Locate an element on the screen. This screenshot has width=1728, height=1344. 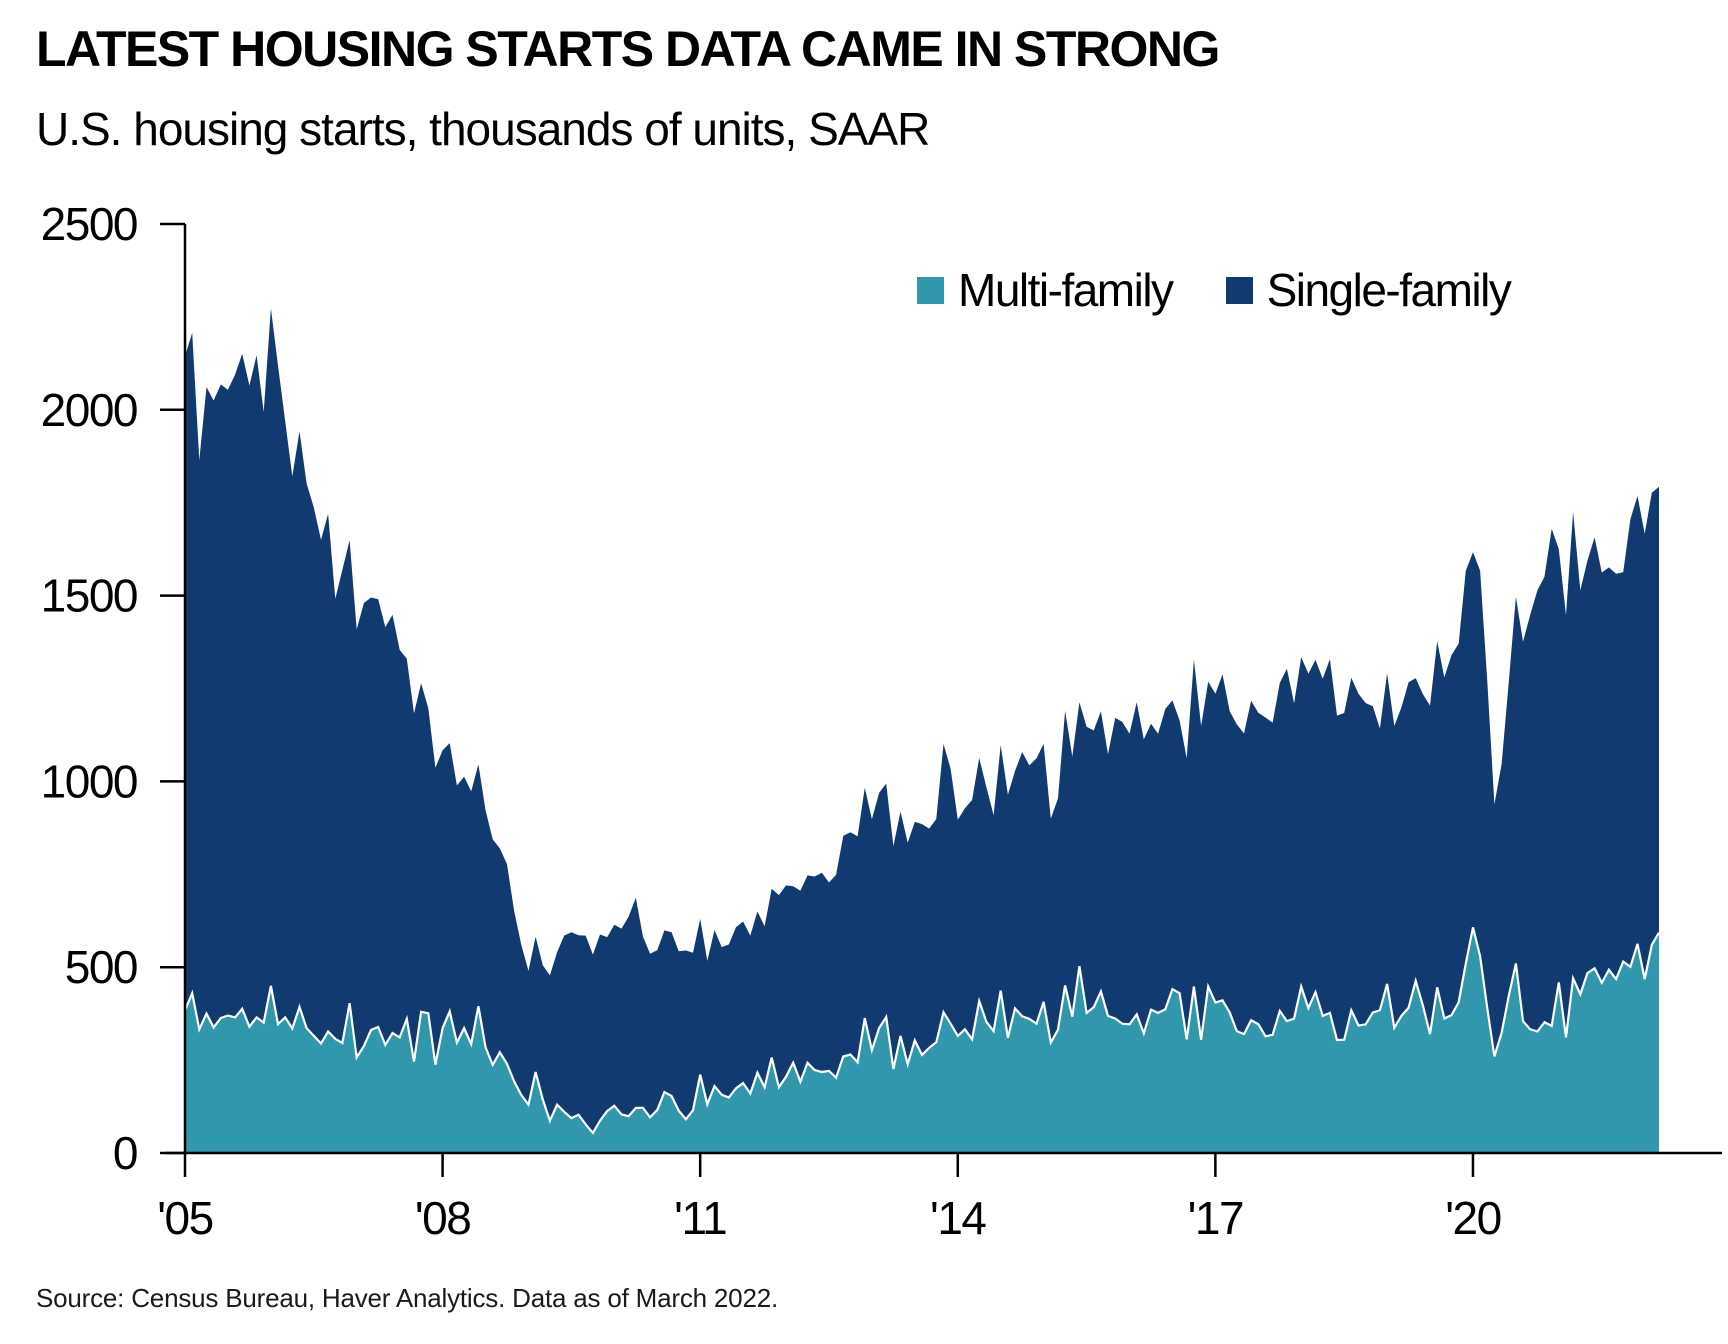
series-boundary-line is located at coordinates (921, 1031).